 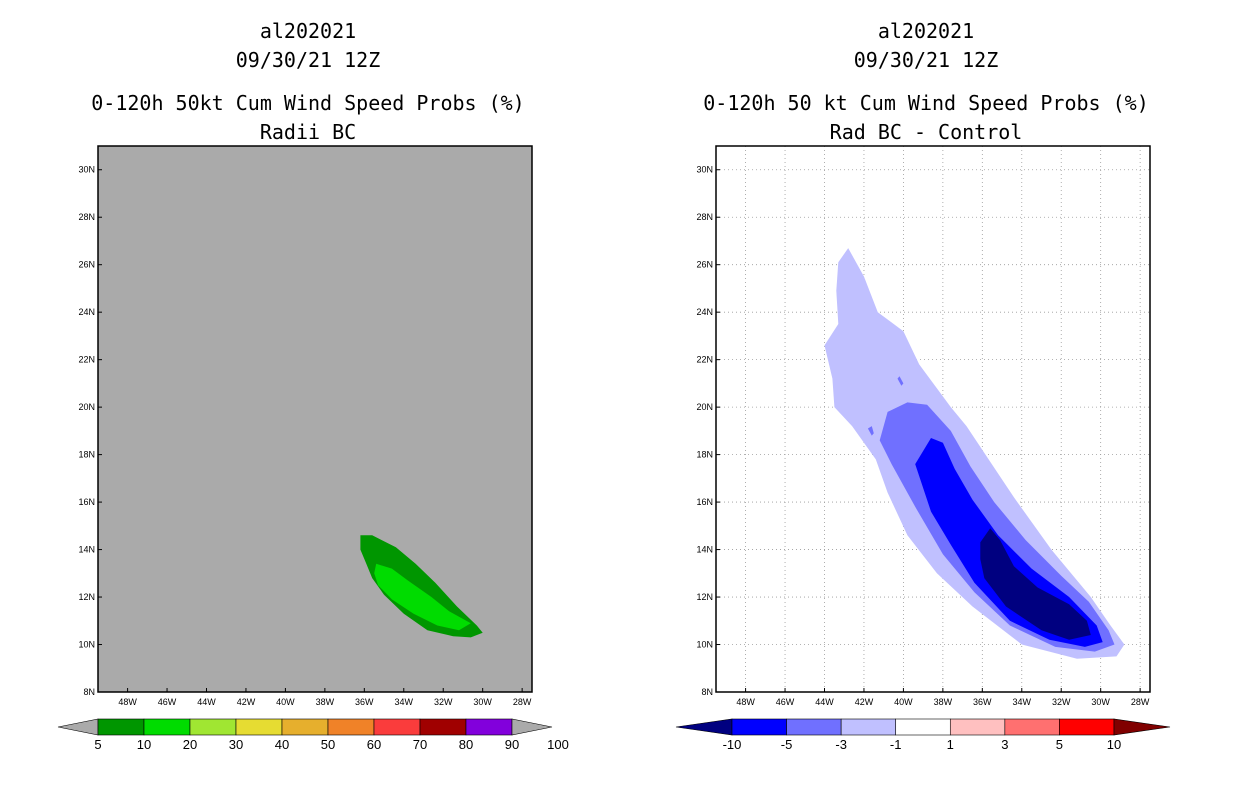 I want to click on right-colorbar: -10 -5 -3 -1 1 3 5 10, so click(x=923, y=735).